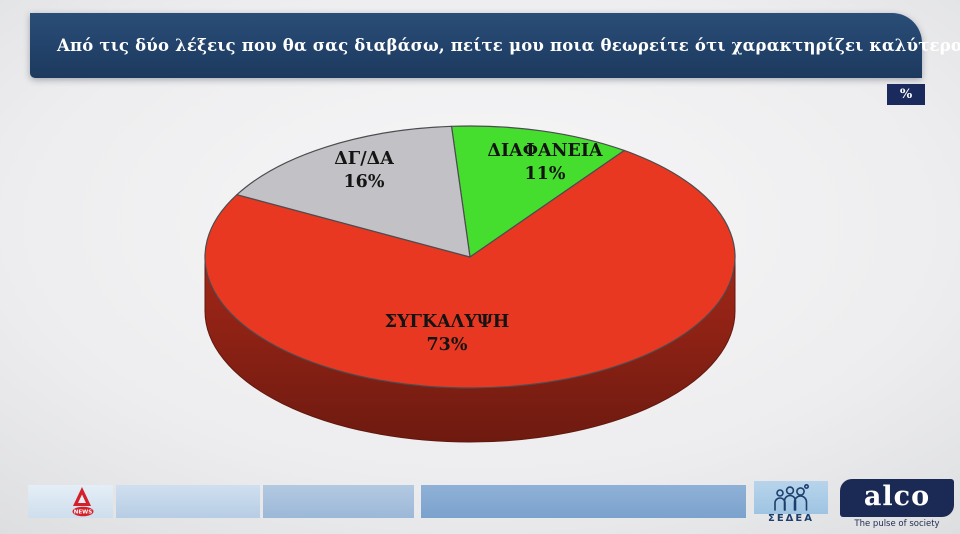 This screenshot has width=960, height=534. Describe the element at coordinates (791, 518) in the screenshot. I see `sedea-label: ΣΕΔΕΑ` at that location.